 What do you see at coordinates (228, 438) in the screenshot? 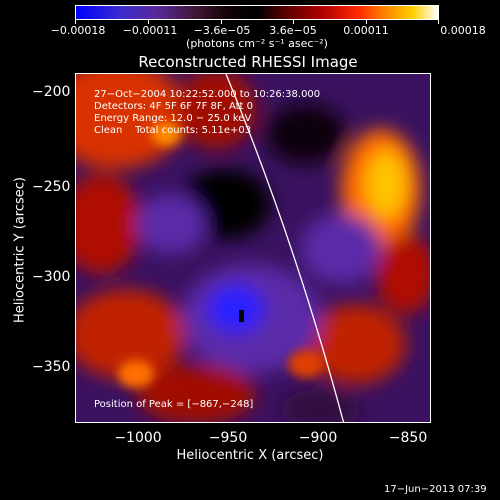
I see `x-tick-label: −950` at bounding box center [228, 438].